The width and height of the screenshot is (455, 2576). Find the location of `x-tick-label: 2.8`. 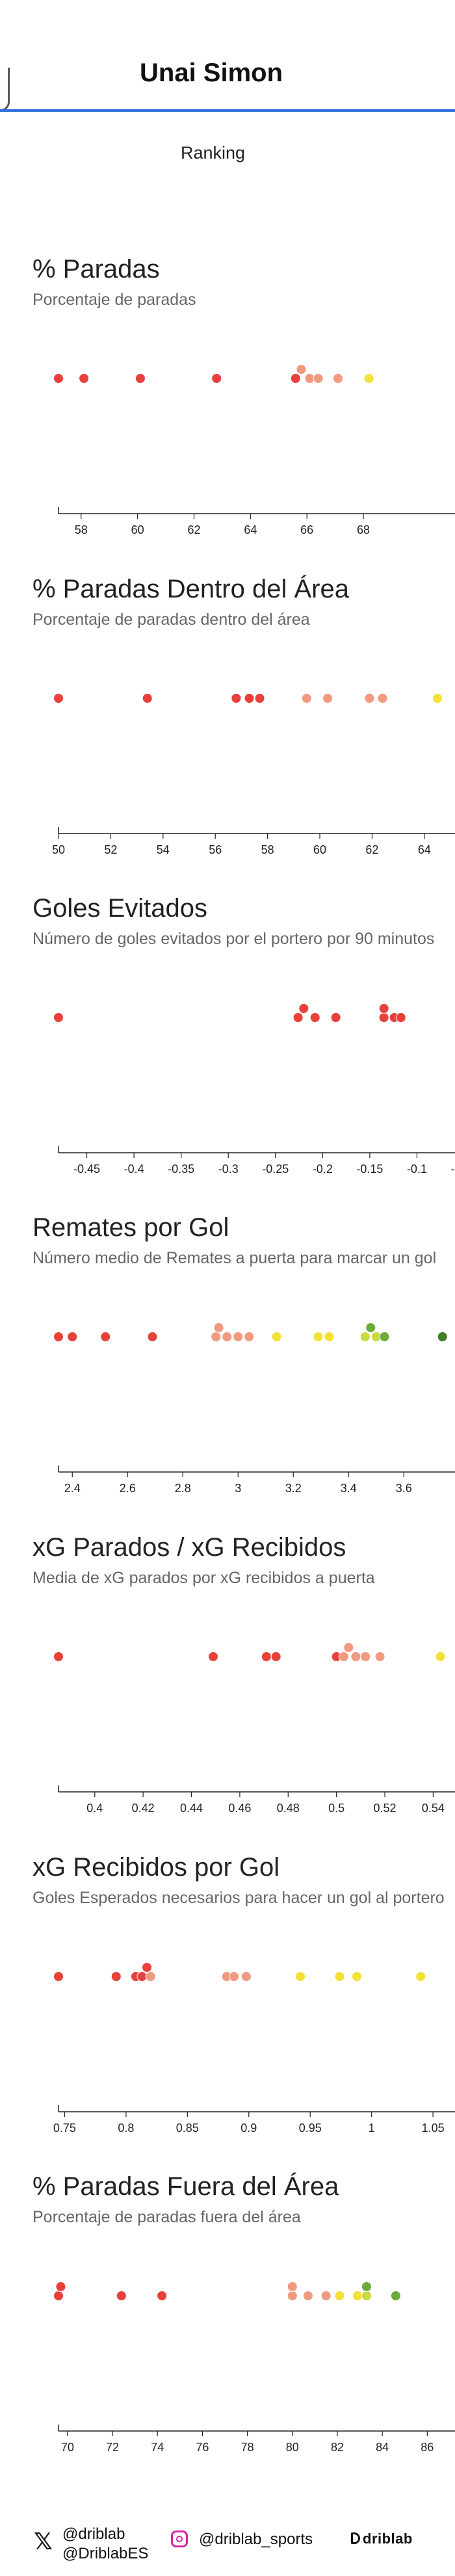

x-tick-label: 2.8 is located at coordinates (183, 1488).